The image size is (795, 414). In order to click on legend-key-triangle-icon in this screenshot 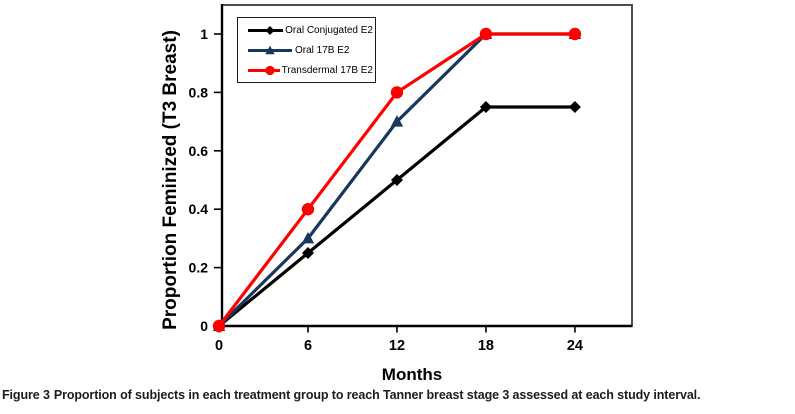, I will do `click(270, 49)`.